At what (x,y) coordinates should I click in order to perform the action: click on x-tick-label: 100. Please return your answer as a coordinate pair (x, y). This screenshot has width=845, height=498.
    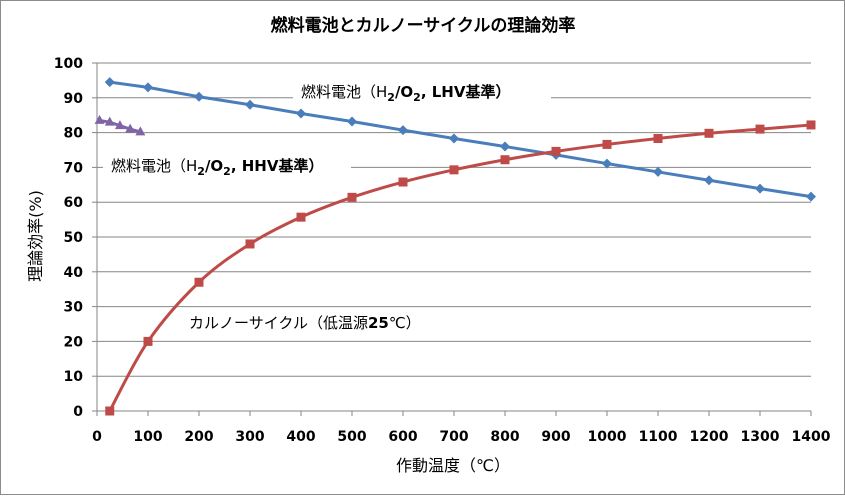
    Looking at the image, I should click on (147, 437).